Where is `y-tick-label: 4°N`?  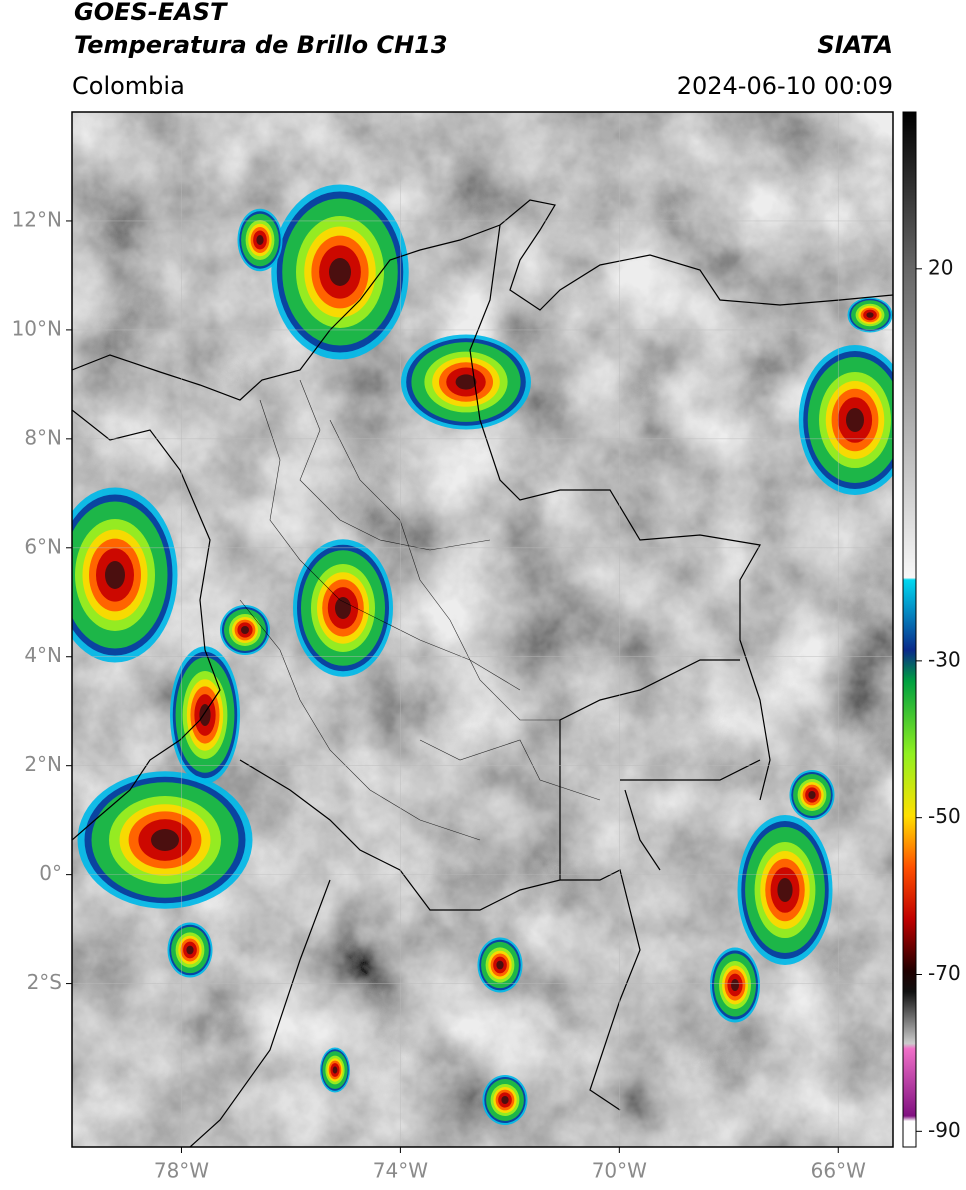 y-tick-label: 4°N is located at coordinates (43, 655).